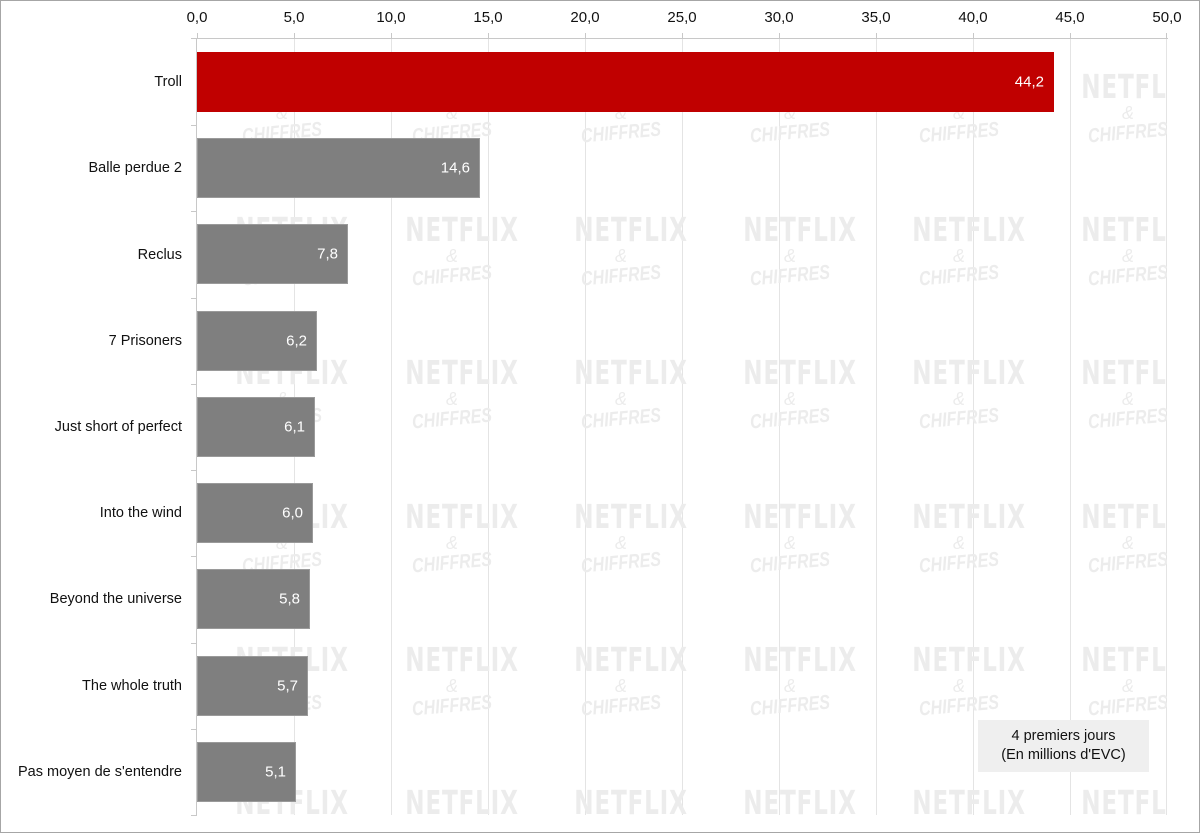 The width and height of the screenshot is (1200, 833). Describe the element at coordinates (115, 599) in the screenshot. I see `category-label: Beyond the universe` at that location.